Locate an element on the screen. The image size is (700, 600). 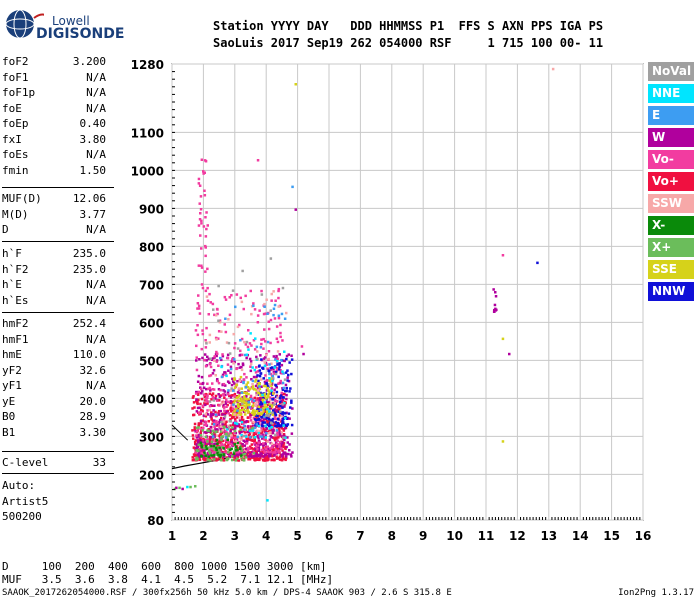
auto-artist: Artist5 is located at coordinates (25, 501).